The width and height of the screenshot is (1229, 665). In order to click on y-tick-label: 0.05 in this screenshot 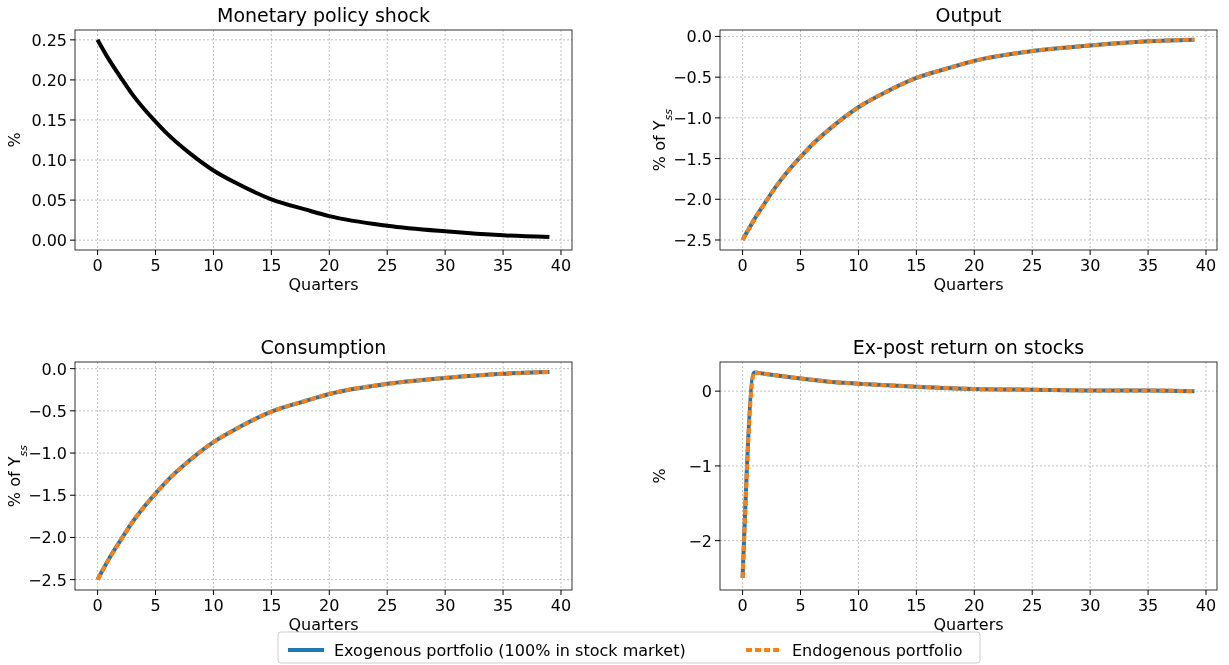, I will do `click(49, 201)`.